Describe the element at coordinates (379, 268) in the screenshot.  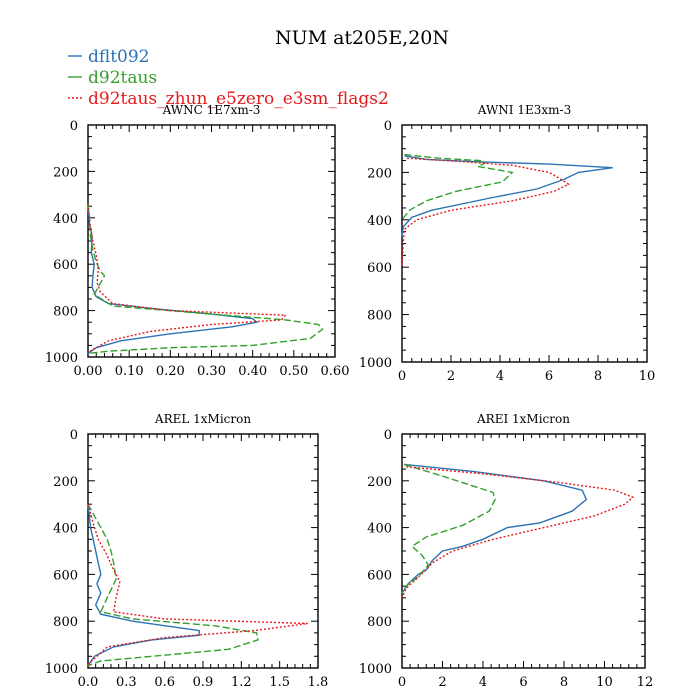
I see `awni-ytick-label: 600` at that location.